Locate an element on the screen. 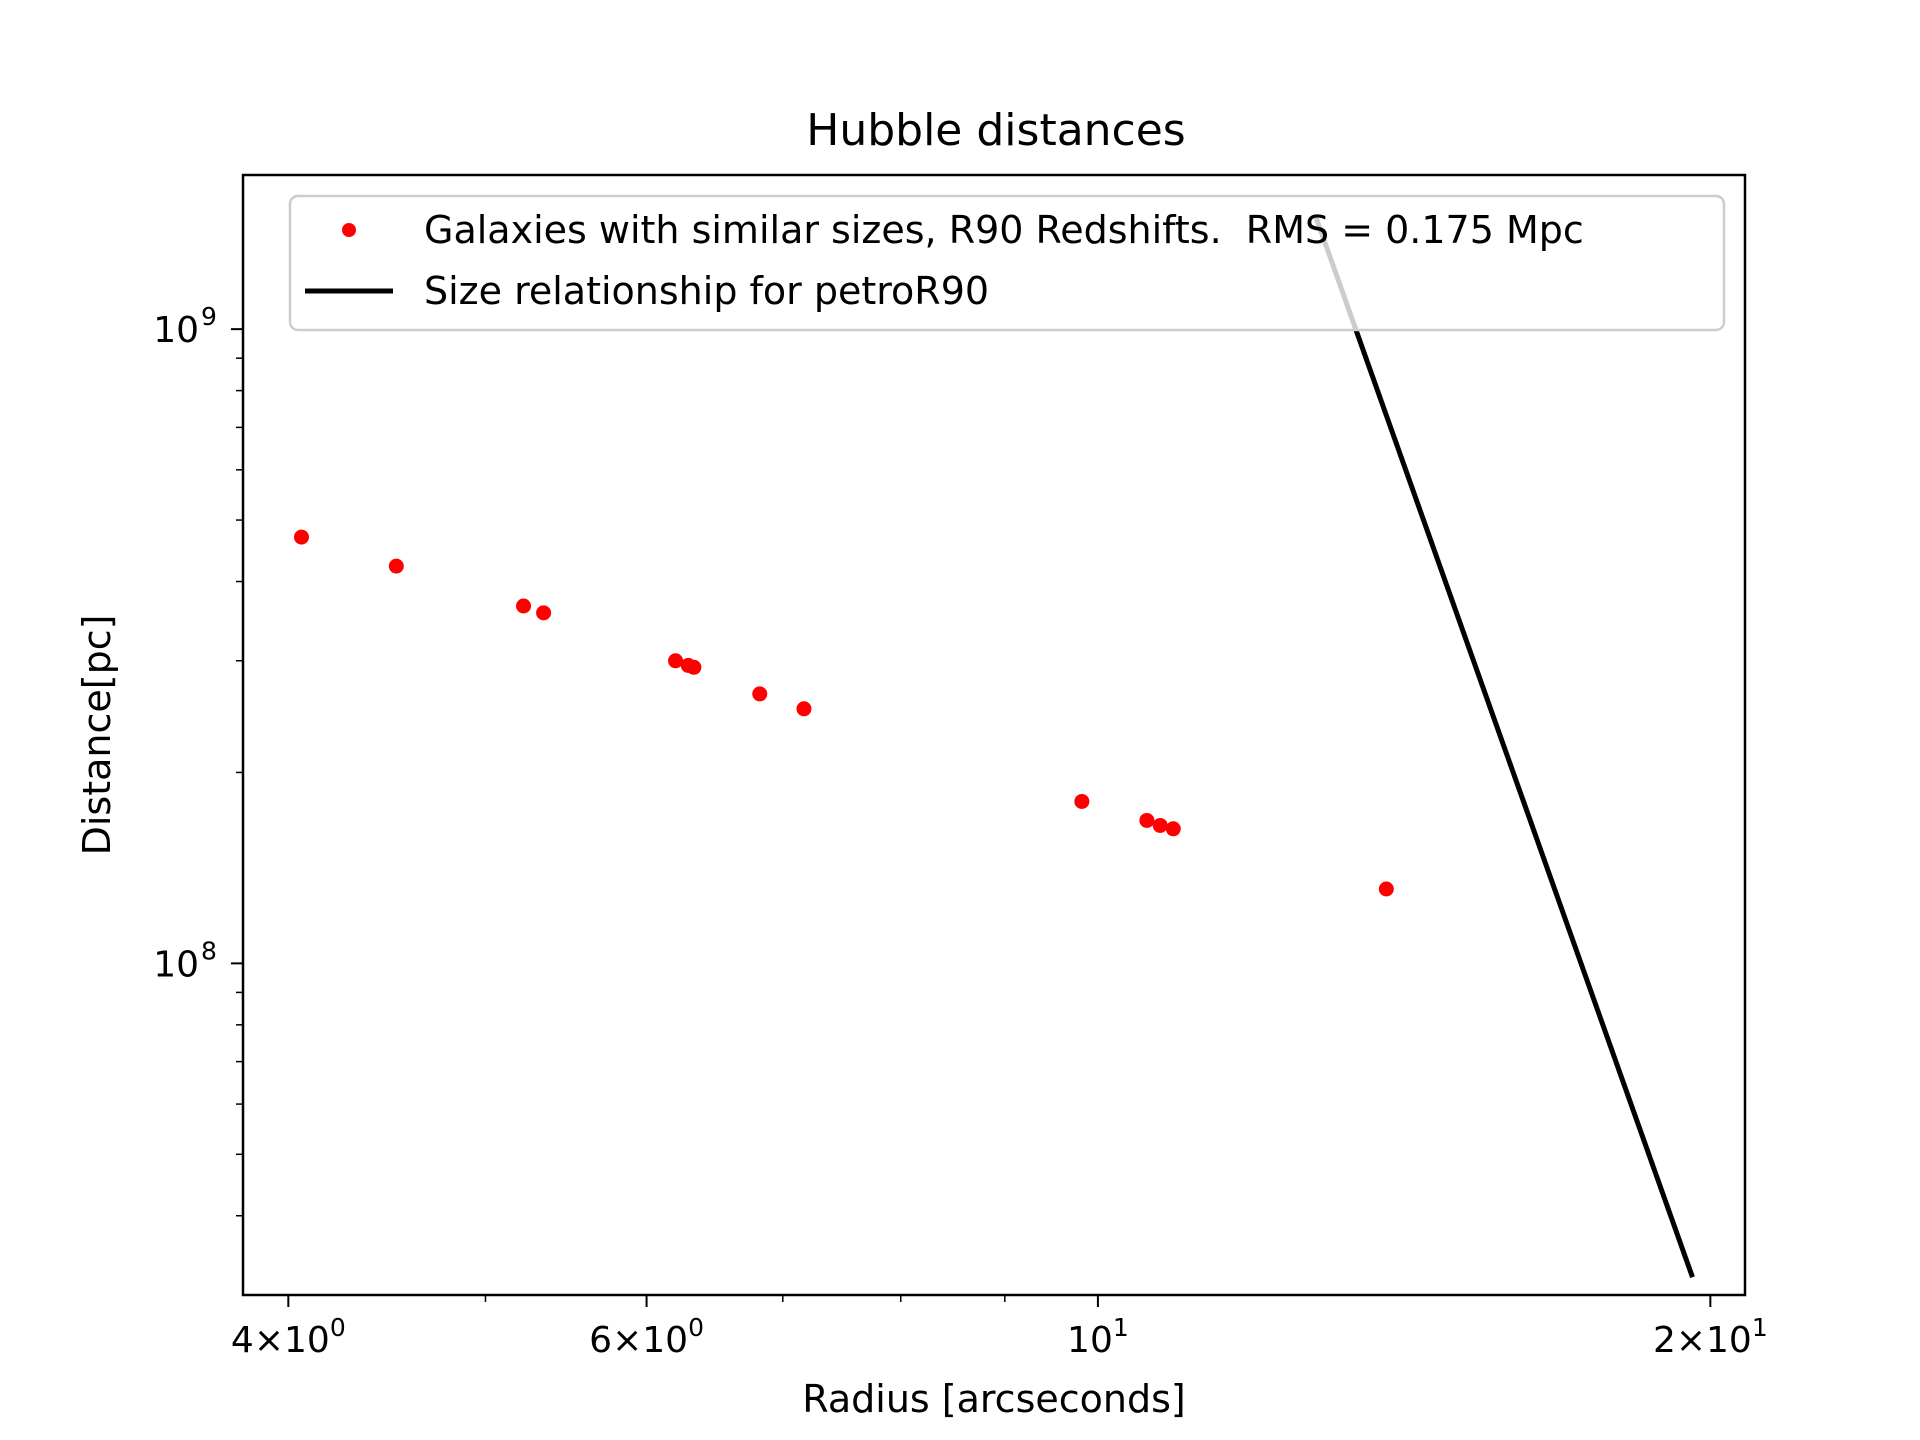 The image size is (1920, 1440). y-tick-label-exponent: 9 is located at coordinates (209, 316).